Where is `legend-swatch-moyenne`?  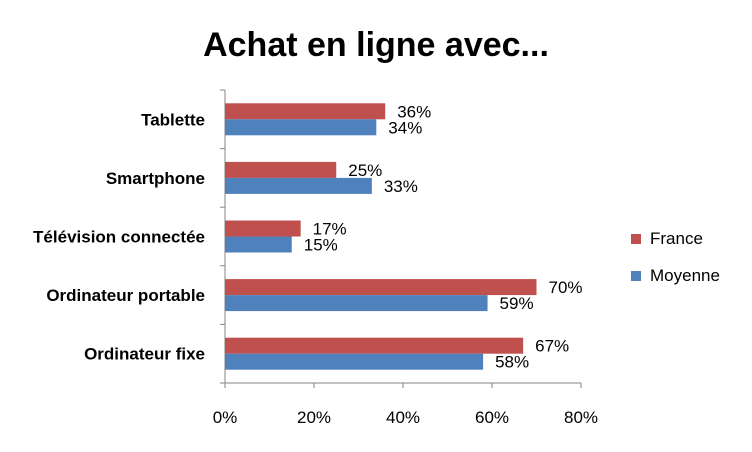 legend-swatch-moyenne is located at coordinates (636, 276).